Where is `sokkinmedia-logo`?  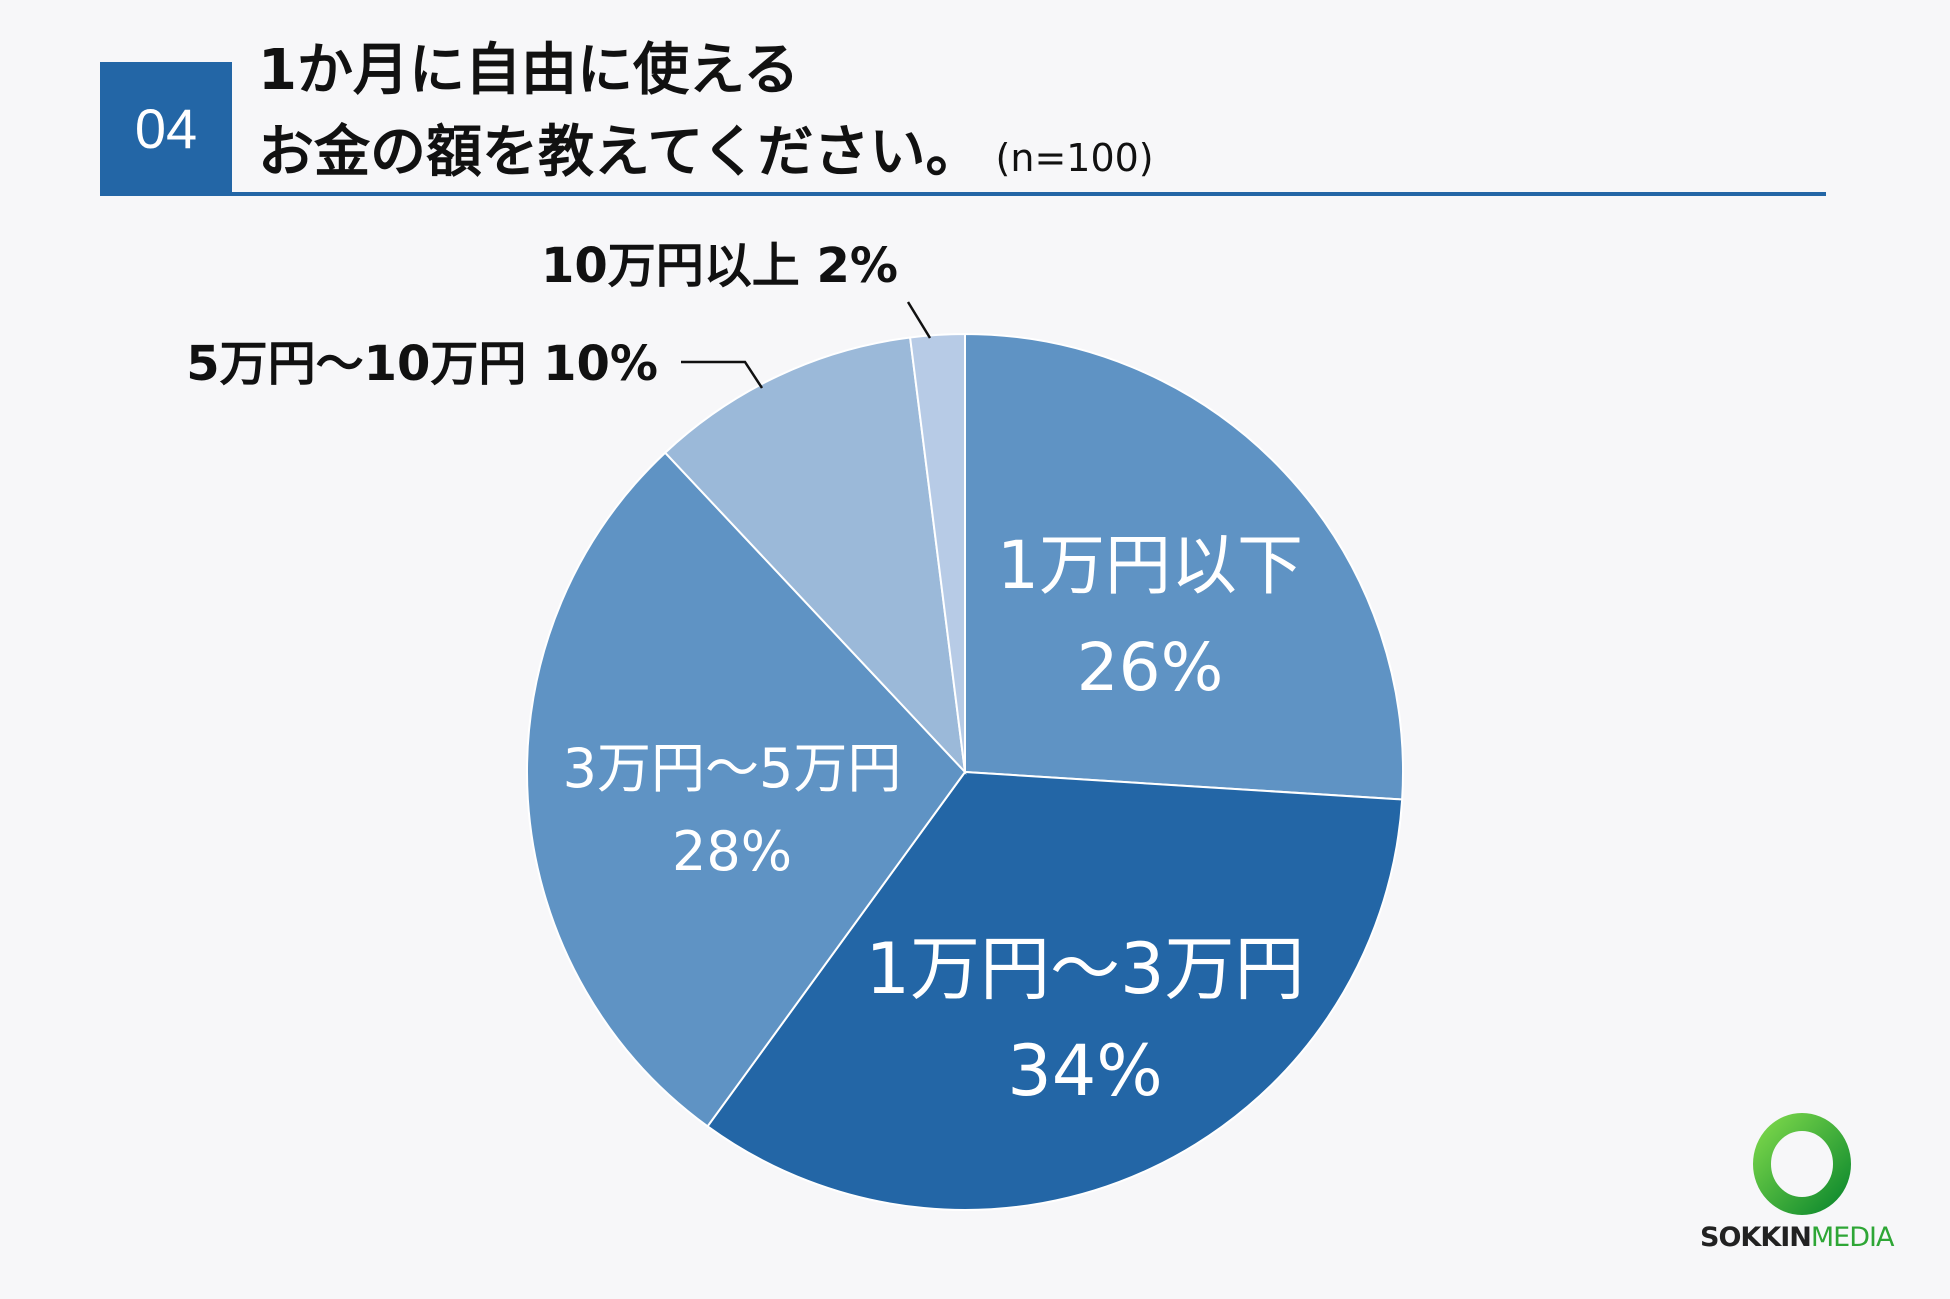 sokkinmedia-logo is located at coordinates (1802, 1164).